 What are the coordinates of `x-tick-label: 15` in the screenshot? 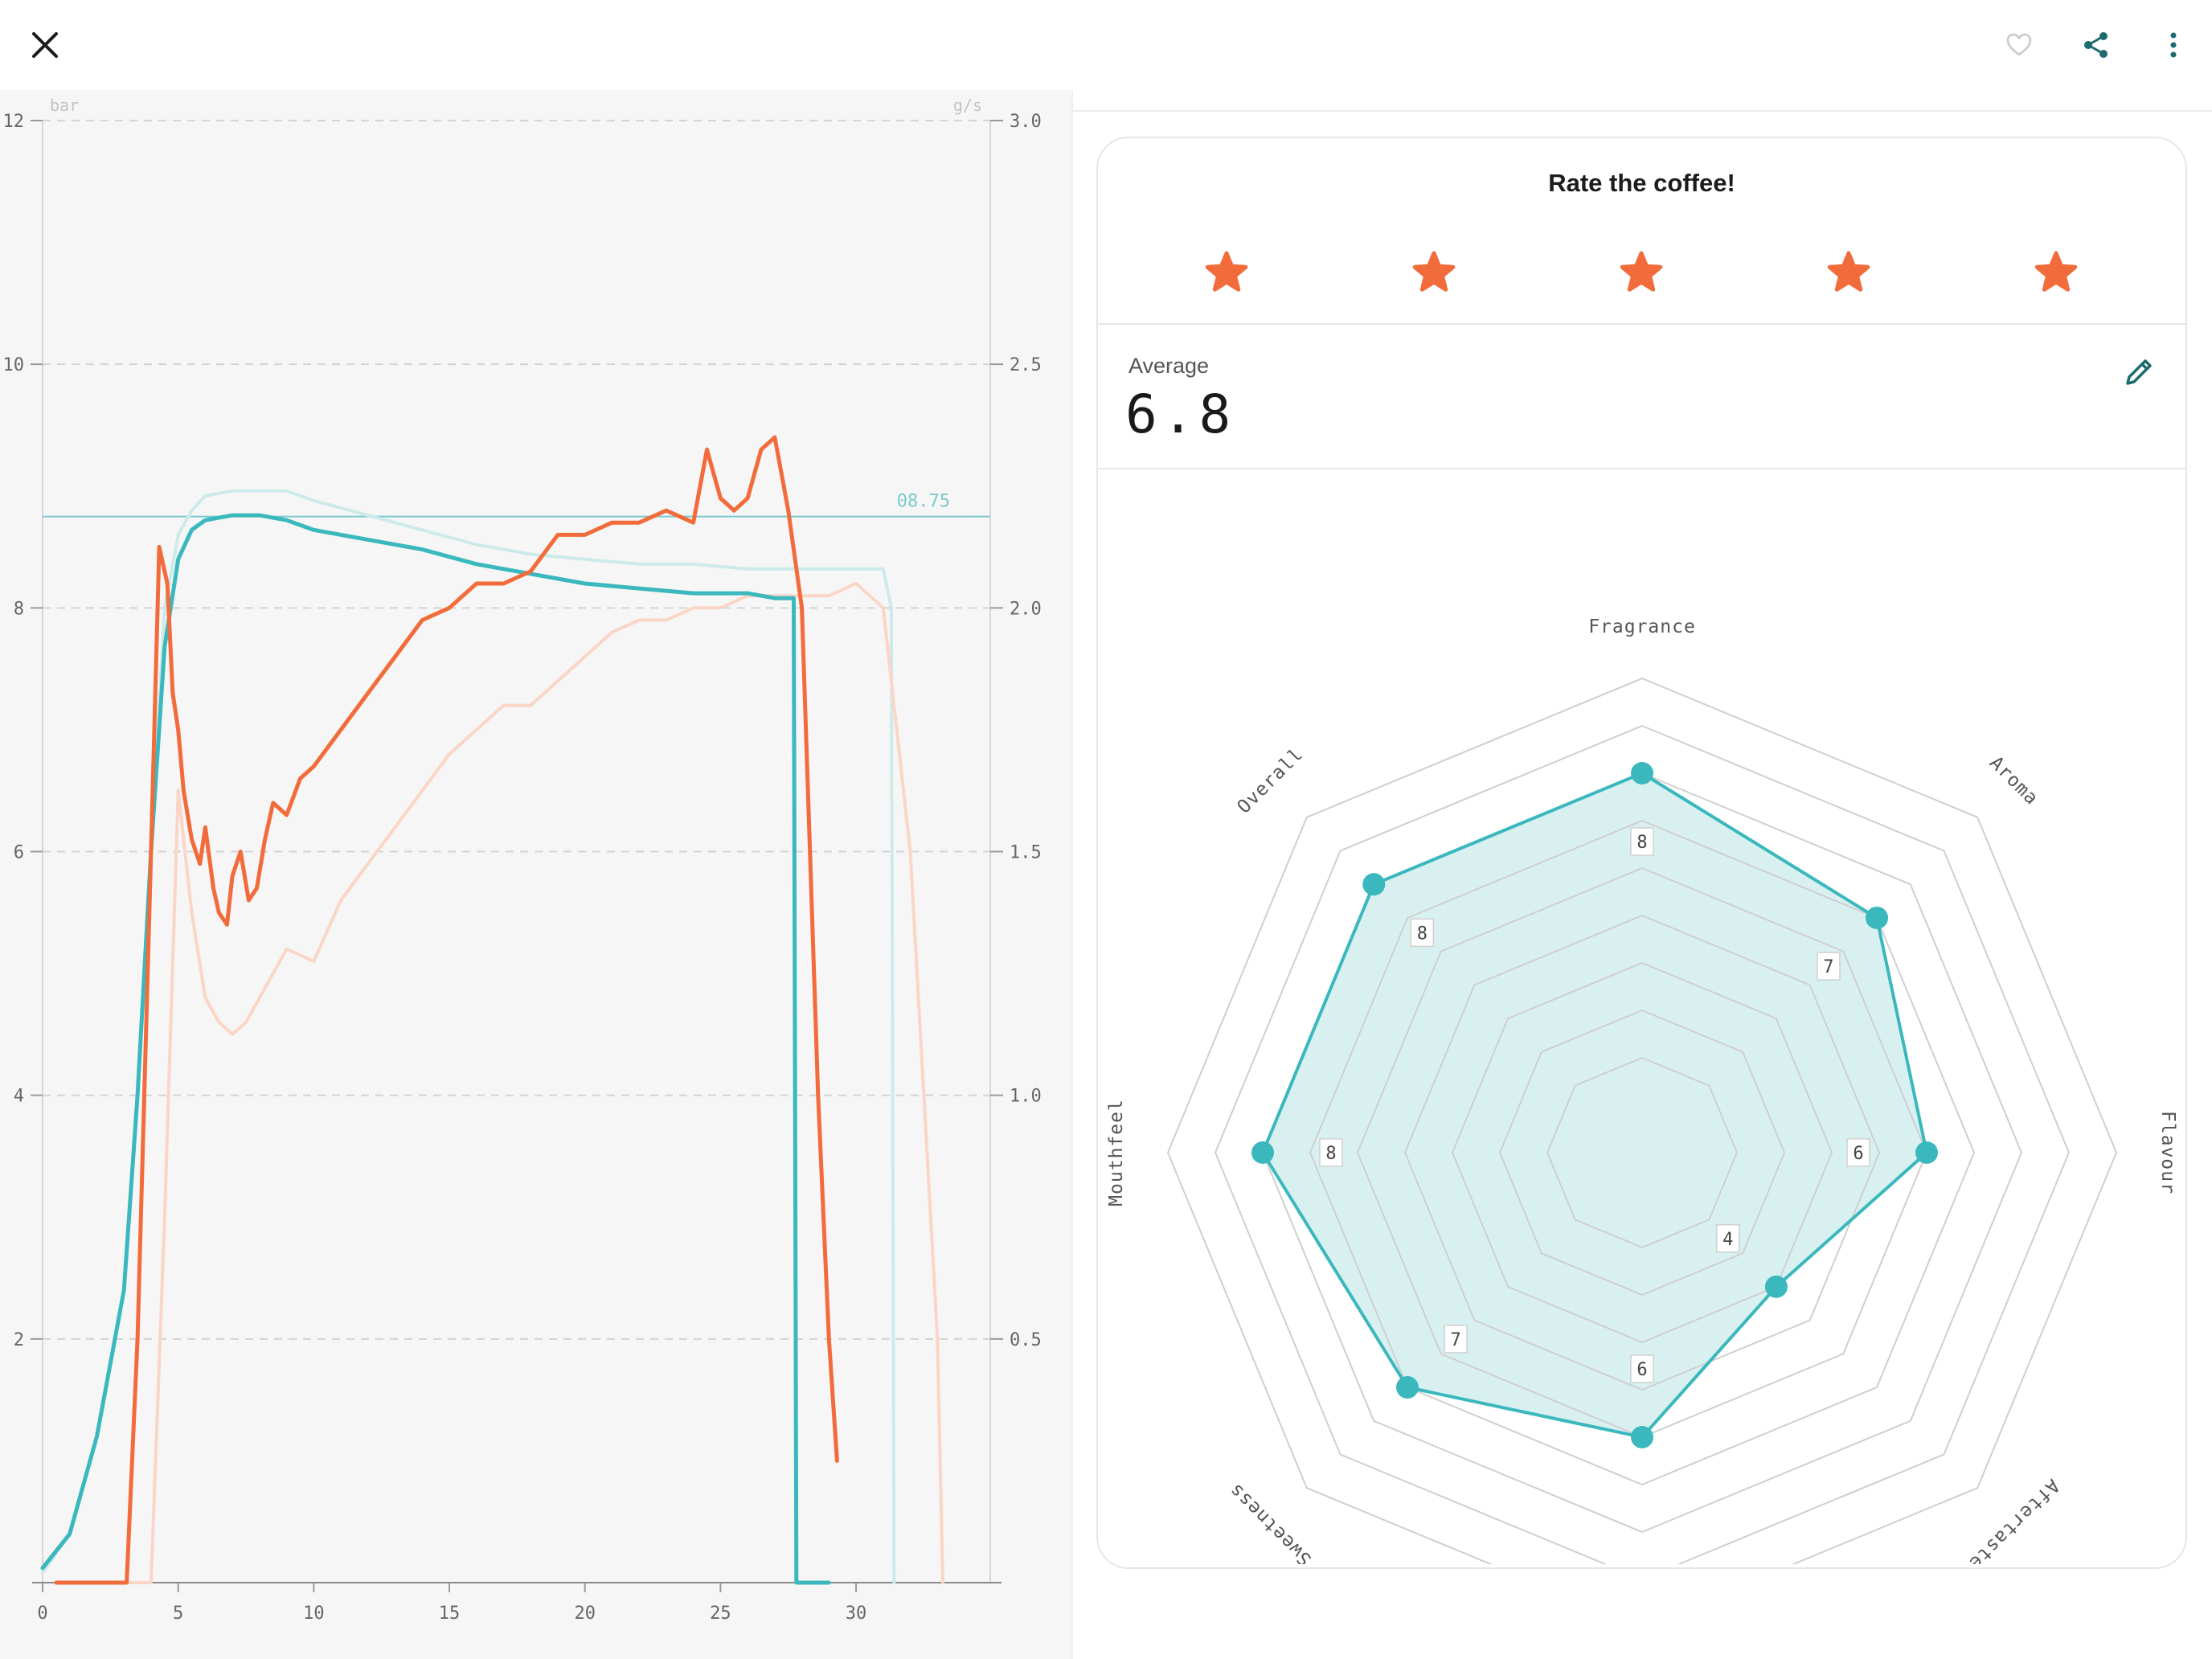 It's located at (450, 1614).